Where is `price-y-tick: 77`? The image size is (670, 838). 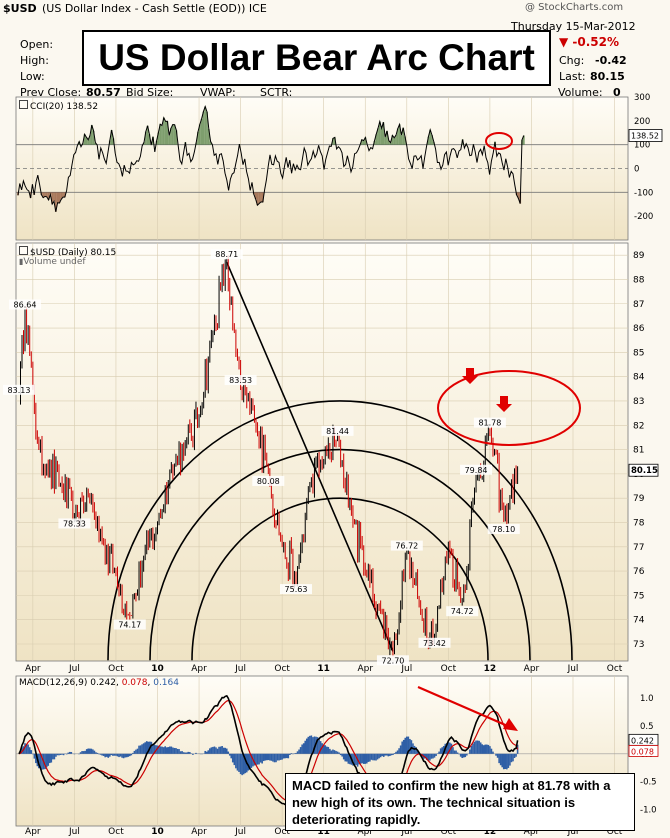 price-y-tick: 77 is located at coordinates (638, 548).